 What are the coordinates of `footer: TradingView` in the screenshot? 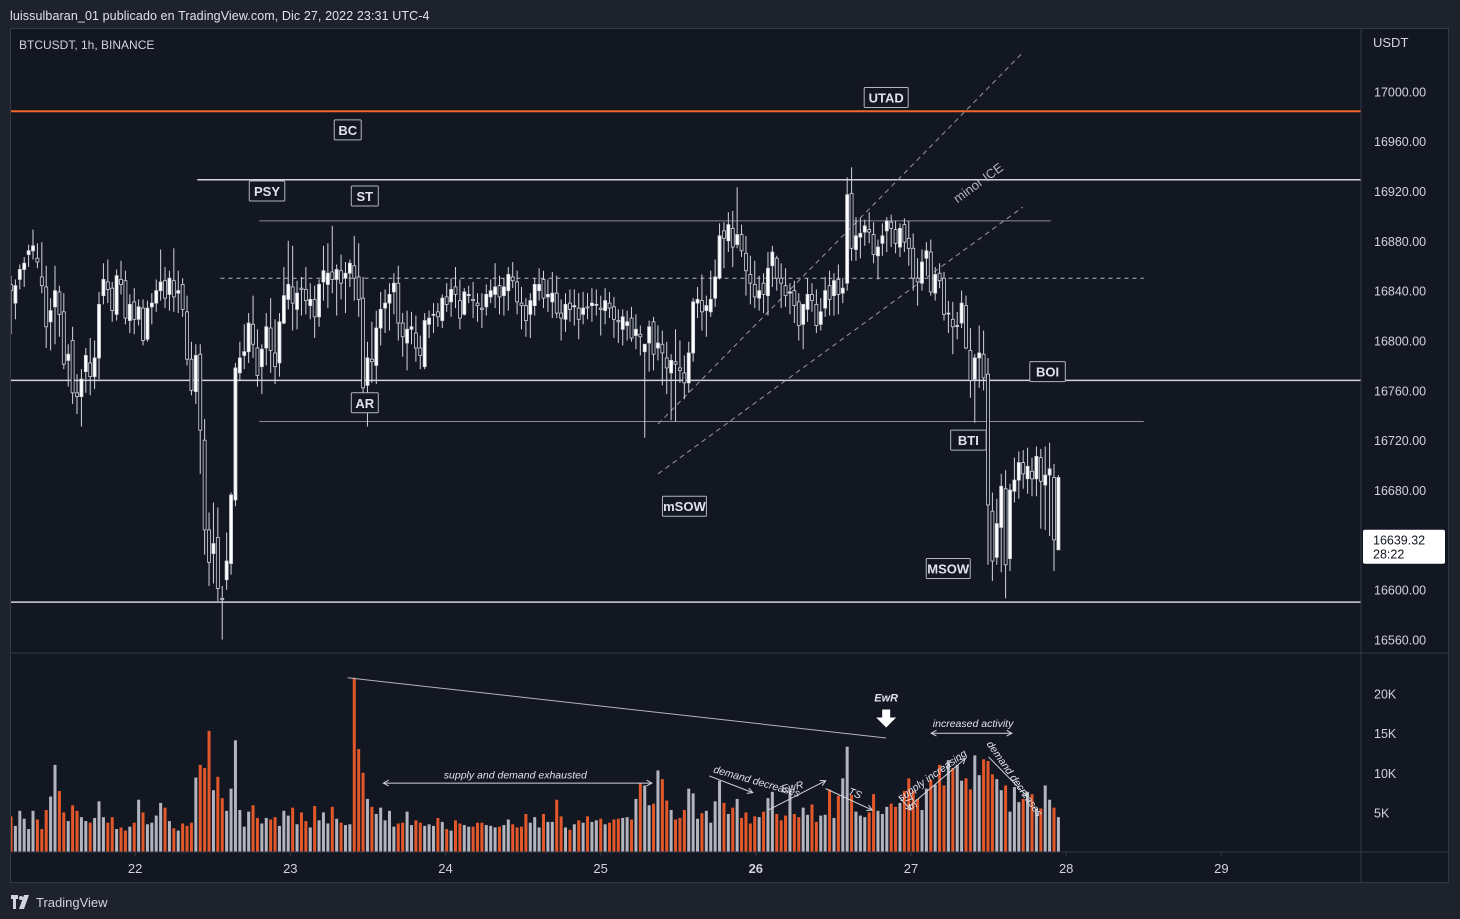 It's located at (59, 902).